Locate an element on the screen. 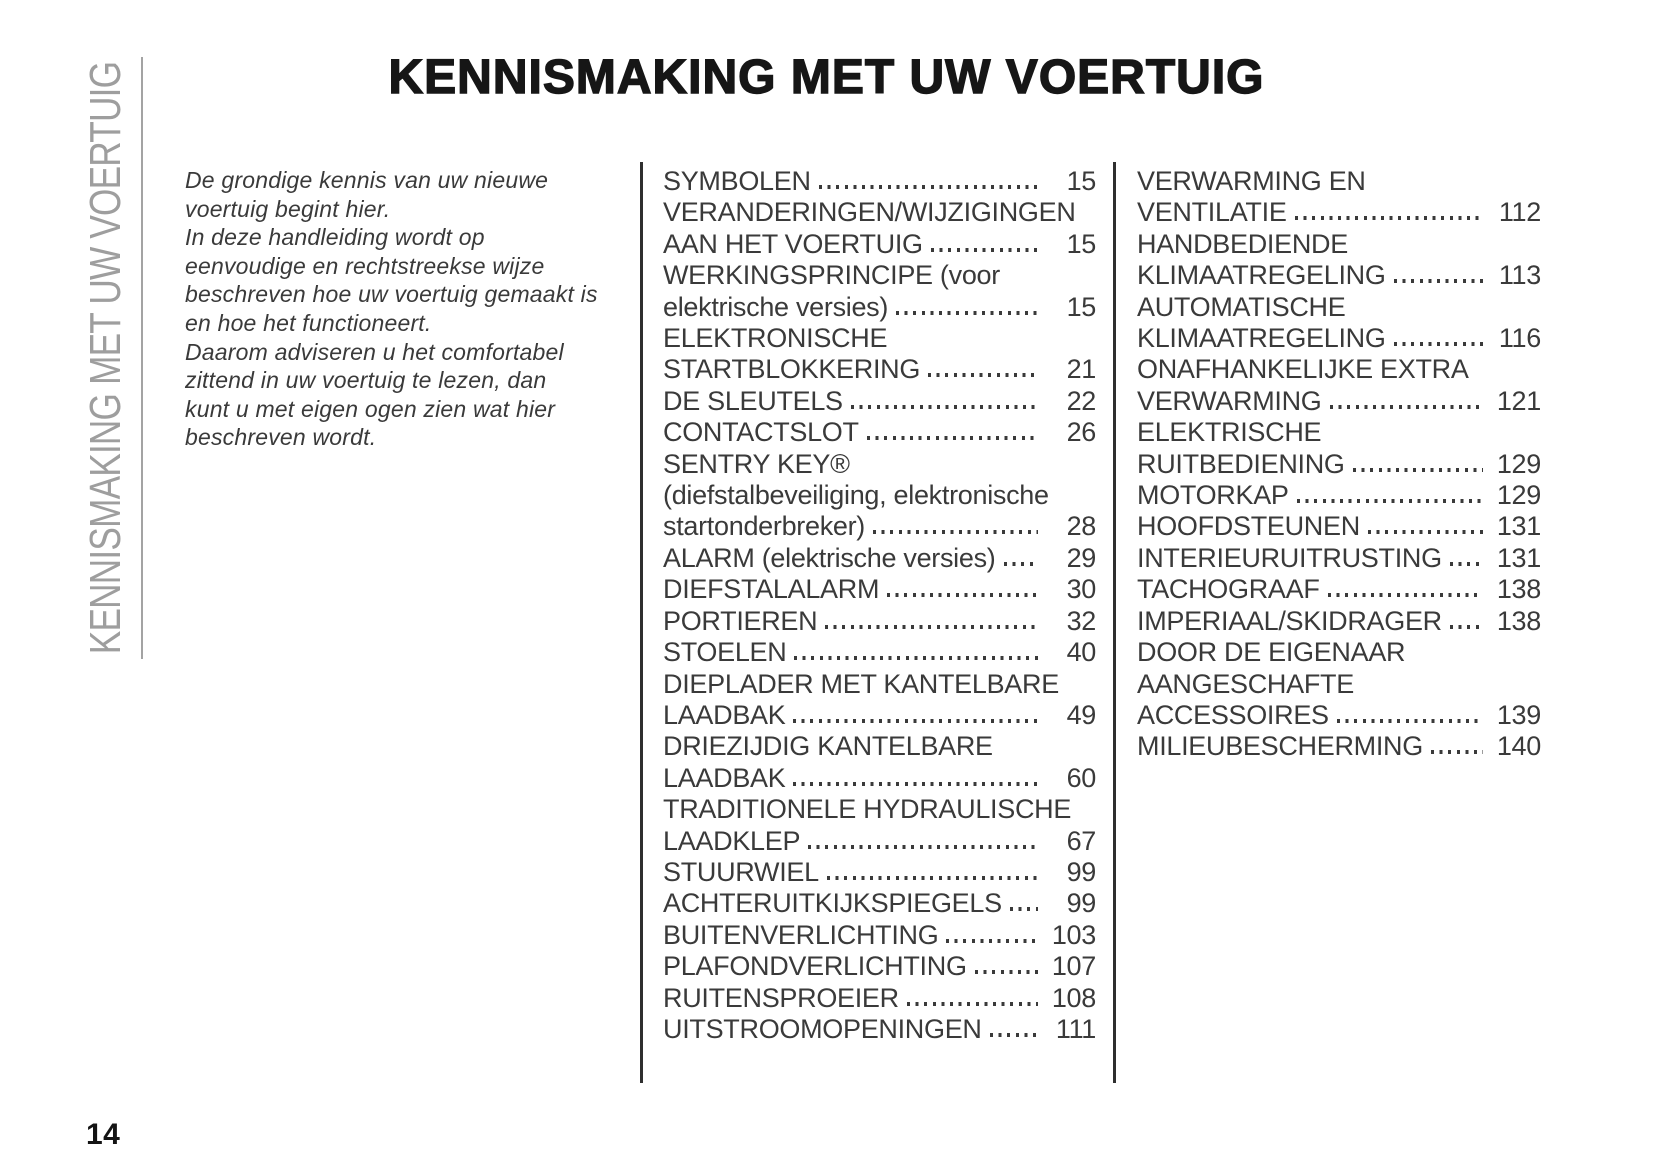  toc-entry: CONTACTSLOT 26 is located at coordinates (879, 432).